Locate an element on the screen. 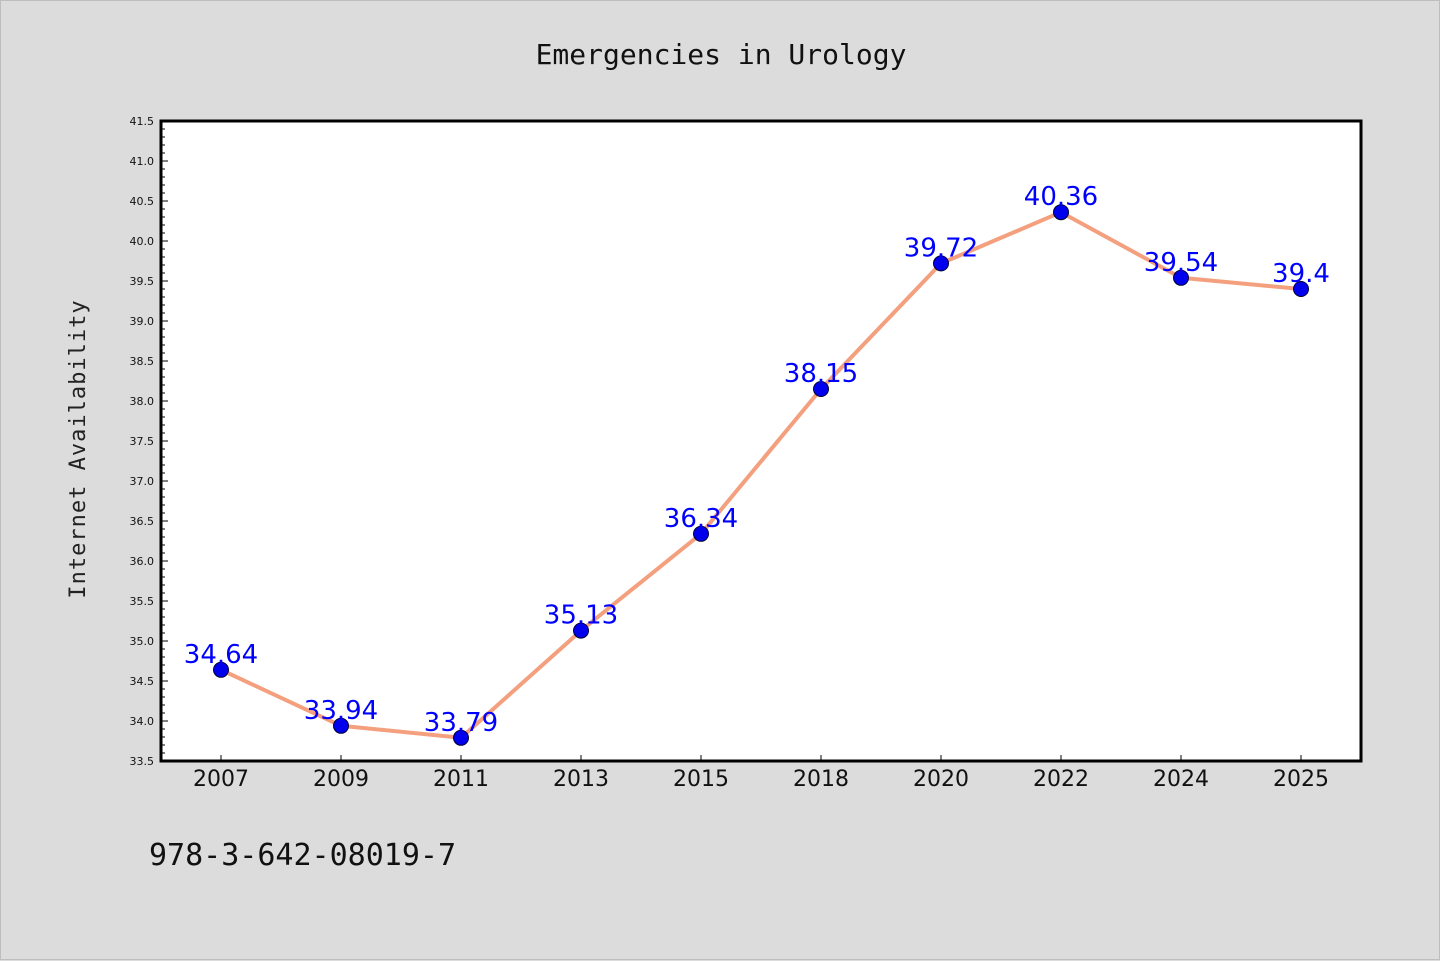  data-label: 39.4 is located at coordinates (1301, 274).